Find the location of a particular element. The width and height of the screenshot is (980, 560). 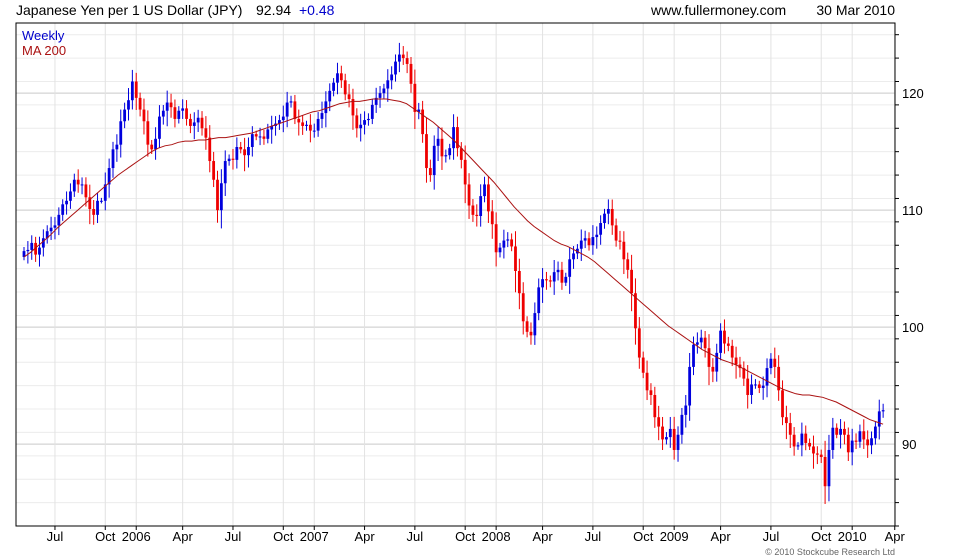

y-tick-label: 110 is located at coordinates (912, 210).